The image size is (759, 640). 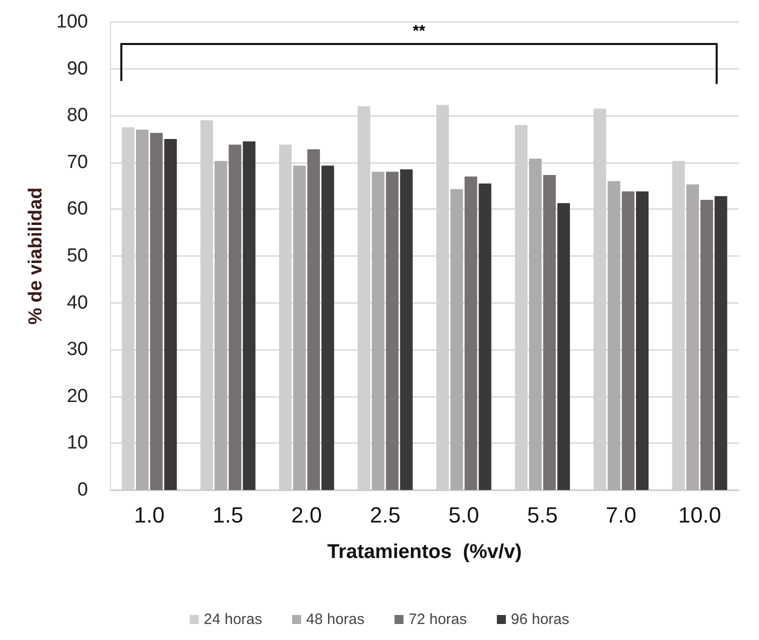 I want to click on x-tick-label: 1.5, so click(x=228, y=515).